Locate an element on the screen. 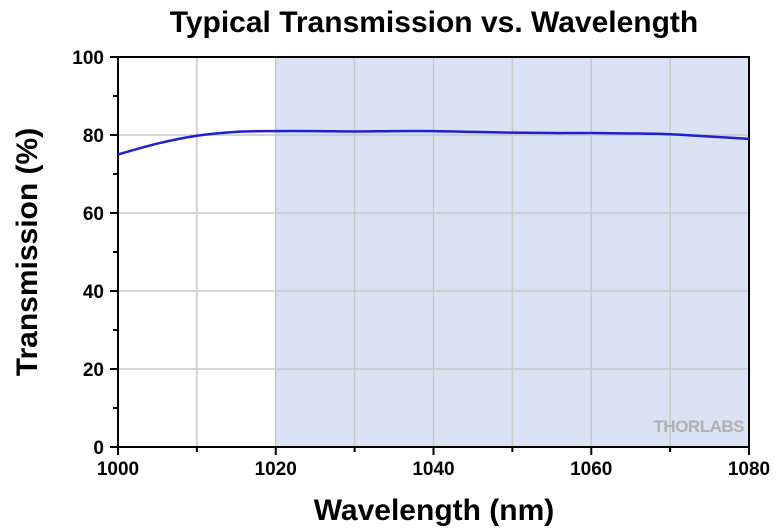 This screenshot has width=780, height=530. x-tick-labels: 1000 1020 1040 1060 1080 is located at coordinates (433, 469).